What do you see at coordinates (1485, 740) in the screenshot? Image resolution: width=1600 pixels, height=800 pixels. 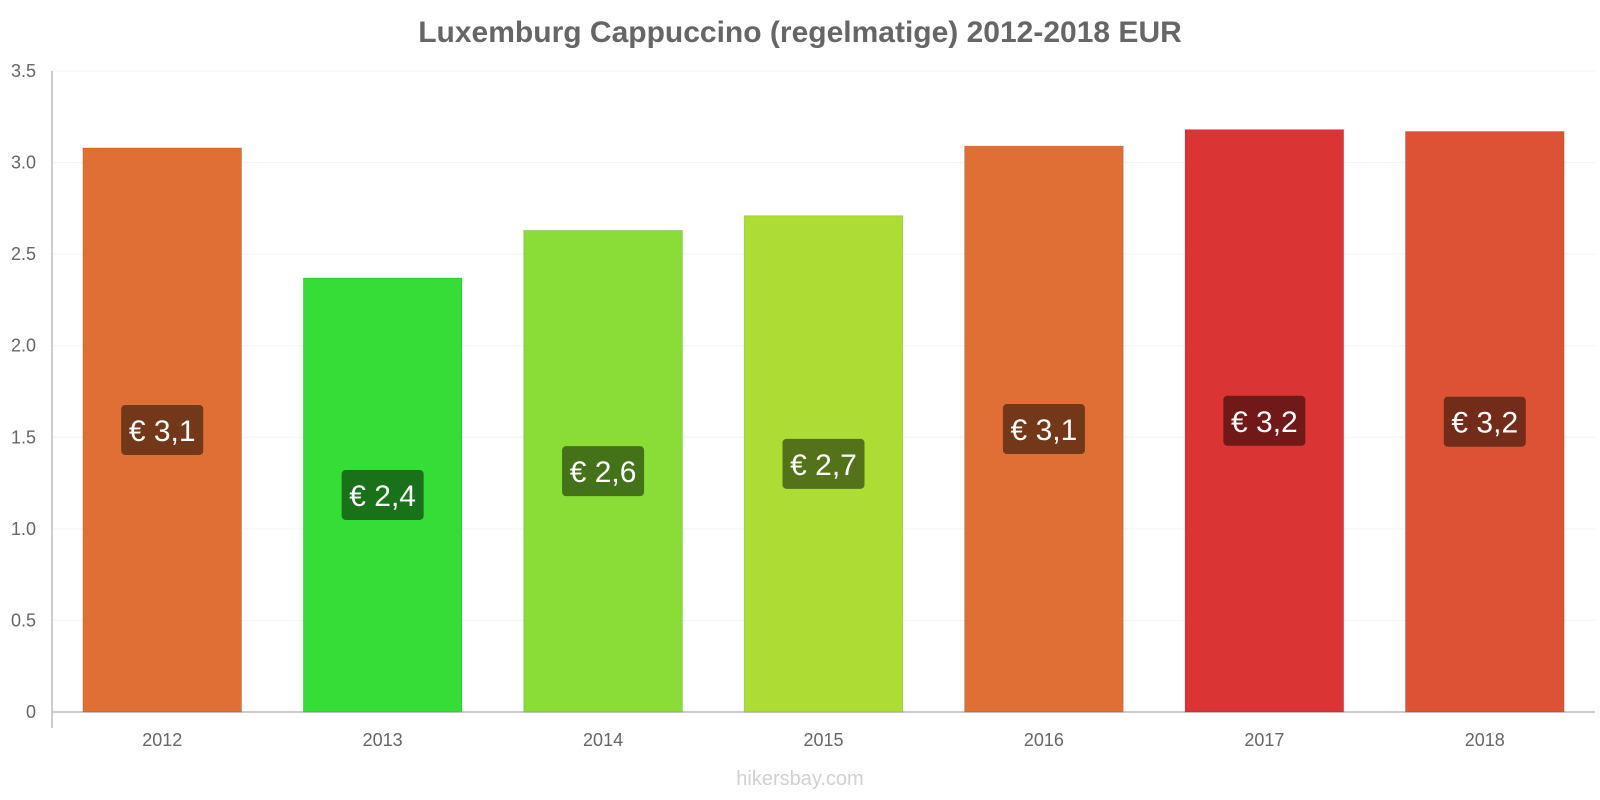 I see `x-tick-label: 2018` at bounding box center [1485, 740].